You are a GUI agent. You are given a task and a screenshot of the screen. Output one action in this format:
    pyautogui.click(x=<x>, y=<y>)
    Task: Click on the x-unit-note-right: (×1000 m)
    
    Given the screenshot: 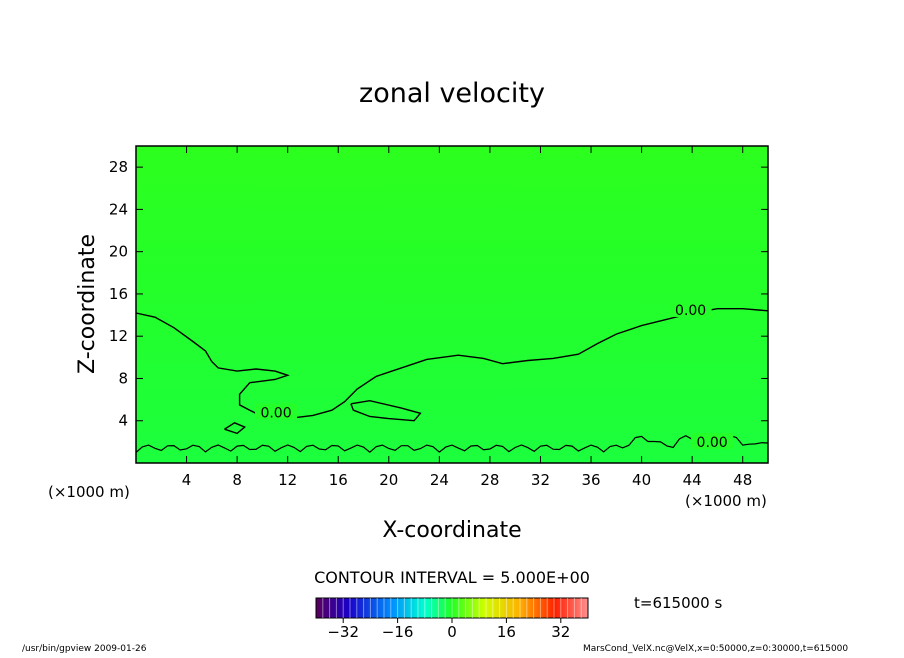 What is the action you would take?
    pyautogui.click(x=726, y=501)
    